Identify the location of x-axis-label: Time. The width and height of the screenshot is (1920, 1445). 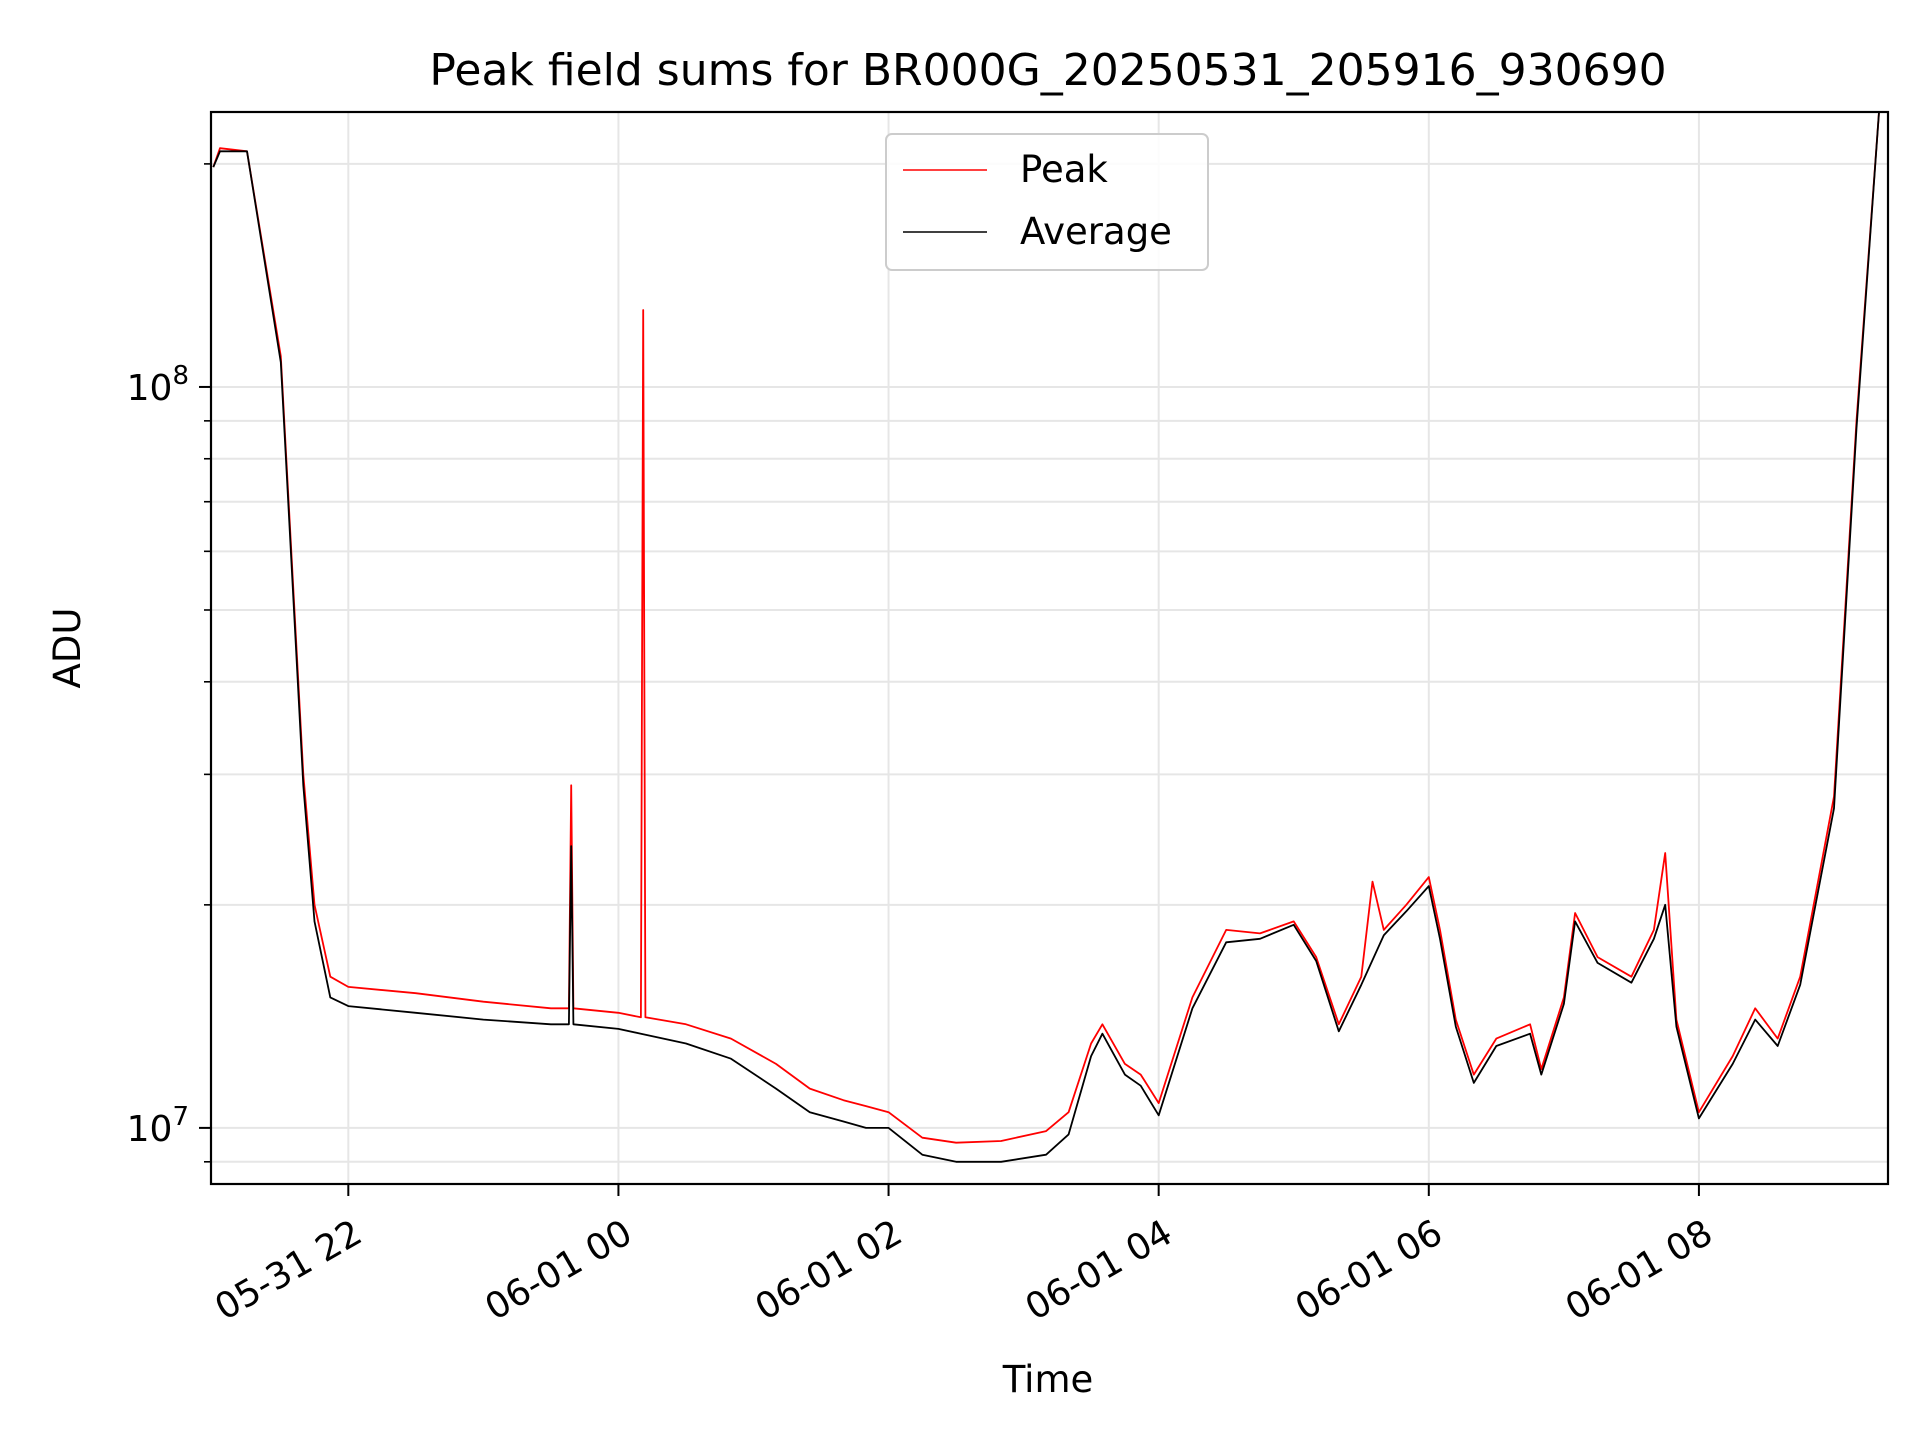
(1048, 1379).